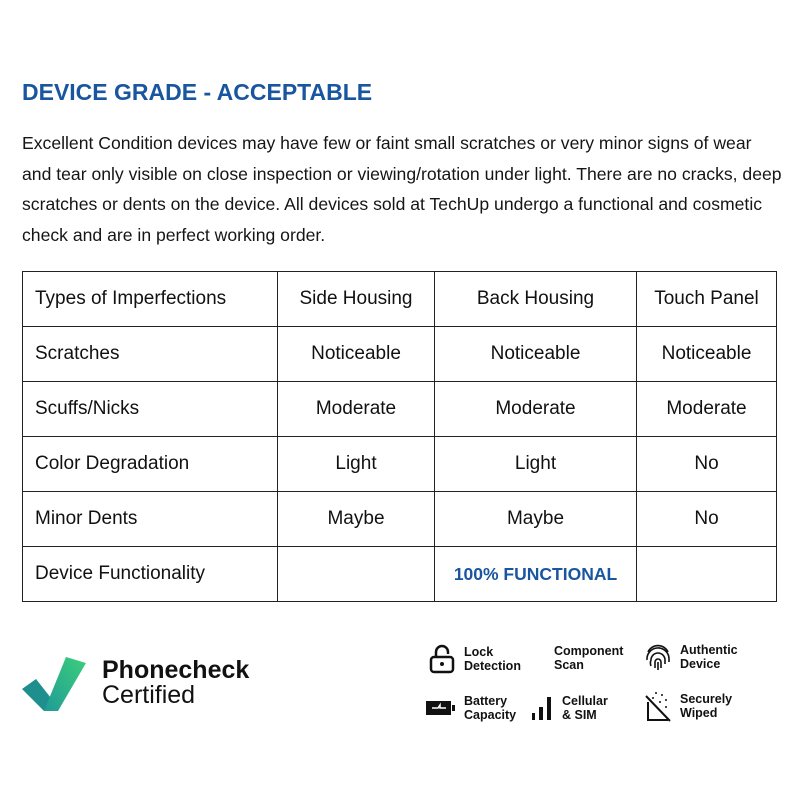  I want to click on feature-label: Capacity, so click(490, 715).